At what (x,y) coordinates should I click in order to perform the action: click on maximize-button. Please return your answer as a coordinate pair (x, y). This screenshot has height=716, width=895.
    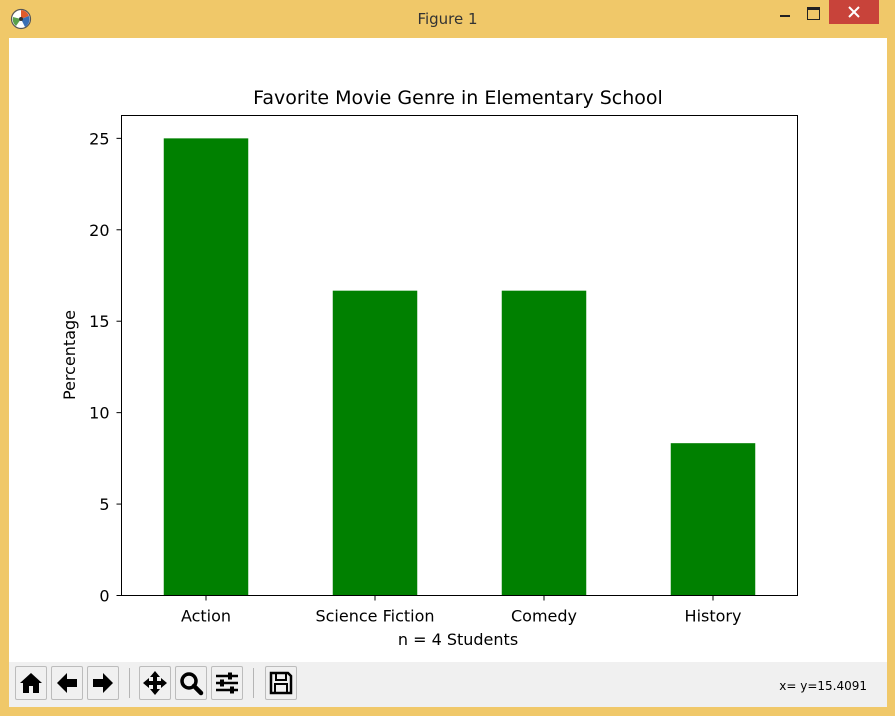
    Looking at the image, I should click on (813, 13).